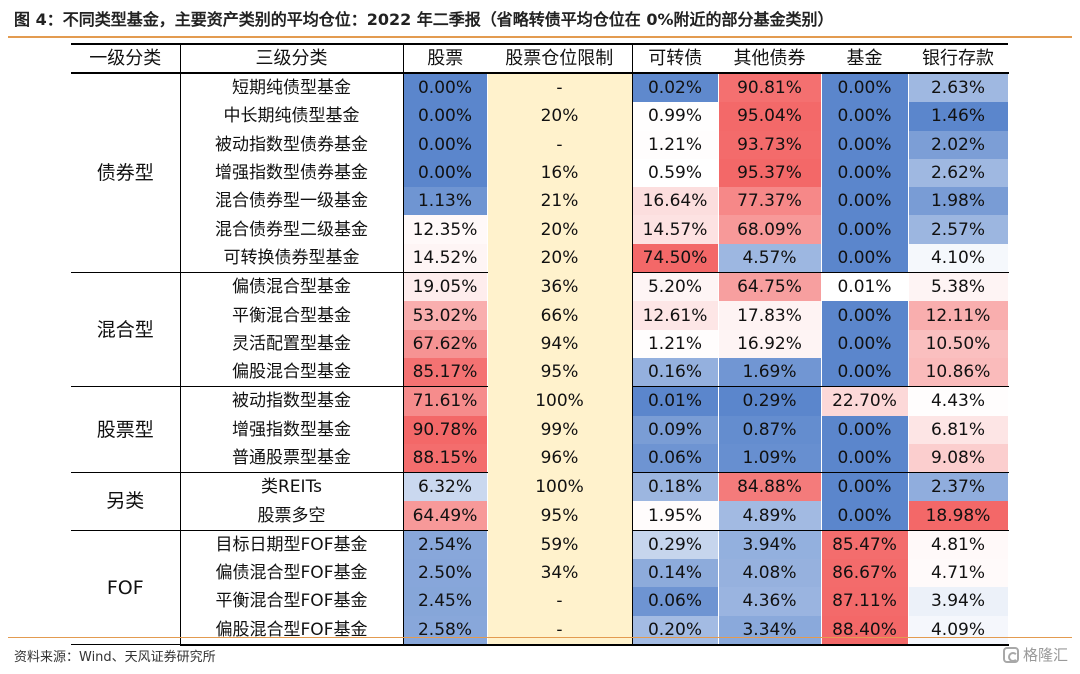 This screenshot has width=1080, height=674. What do you see at coordinates (675, 516) in the screenshot?
I see `convertible-cell: 1.95%` at bounding box center [675, 516].